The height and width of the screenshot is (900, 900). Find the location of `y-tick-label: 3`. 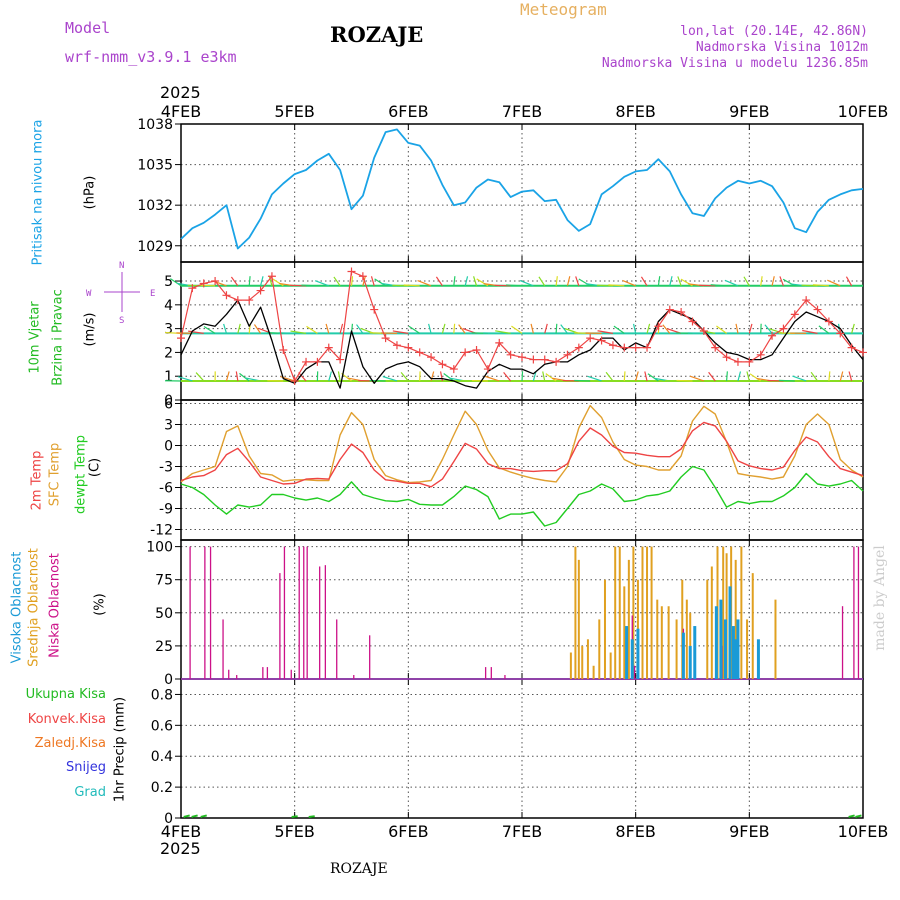

y-tick-label: 3 is located at coordinates (168, 330).